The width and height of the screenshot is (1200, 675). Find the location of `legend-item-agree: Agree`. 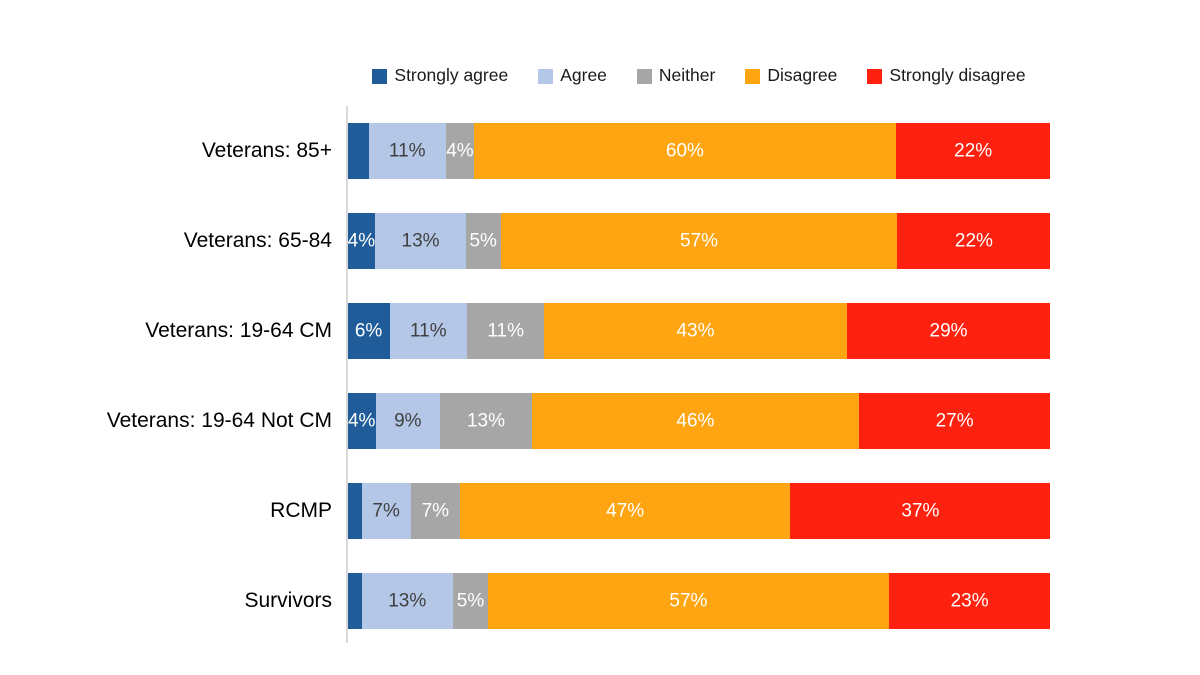

legend-item-agree: Agree is located at coordinates (572, 76).